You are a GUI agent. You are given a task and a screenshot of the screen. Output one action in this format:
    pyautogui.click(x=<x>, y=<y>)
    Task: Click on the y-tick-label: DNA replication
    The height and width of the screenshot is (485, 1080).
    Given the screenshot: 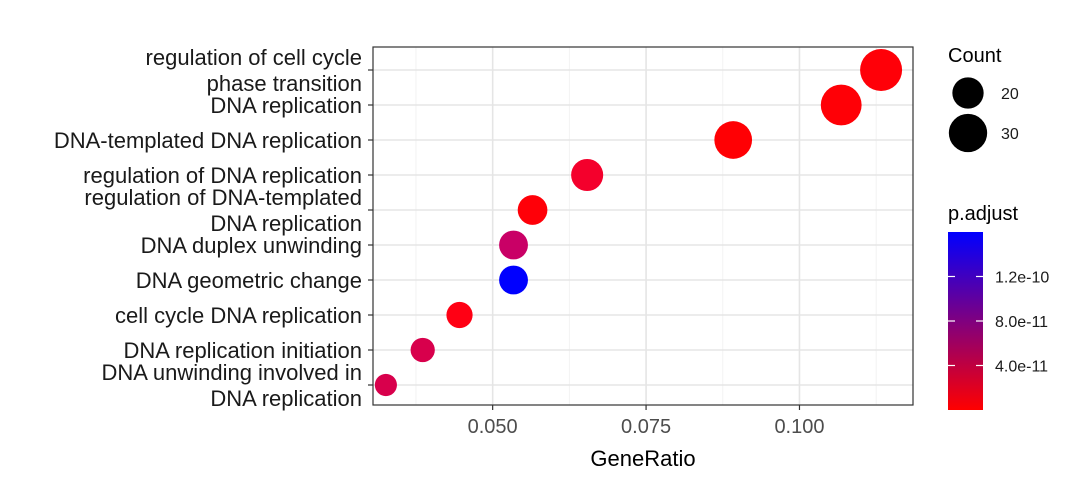 What is the action you would take?
    pyautogui.click(x=286, y=105)
    